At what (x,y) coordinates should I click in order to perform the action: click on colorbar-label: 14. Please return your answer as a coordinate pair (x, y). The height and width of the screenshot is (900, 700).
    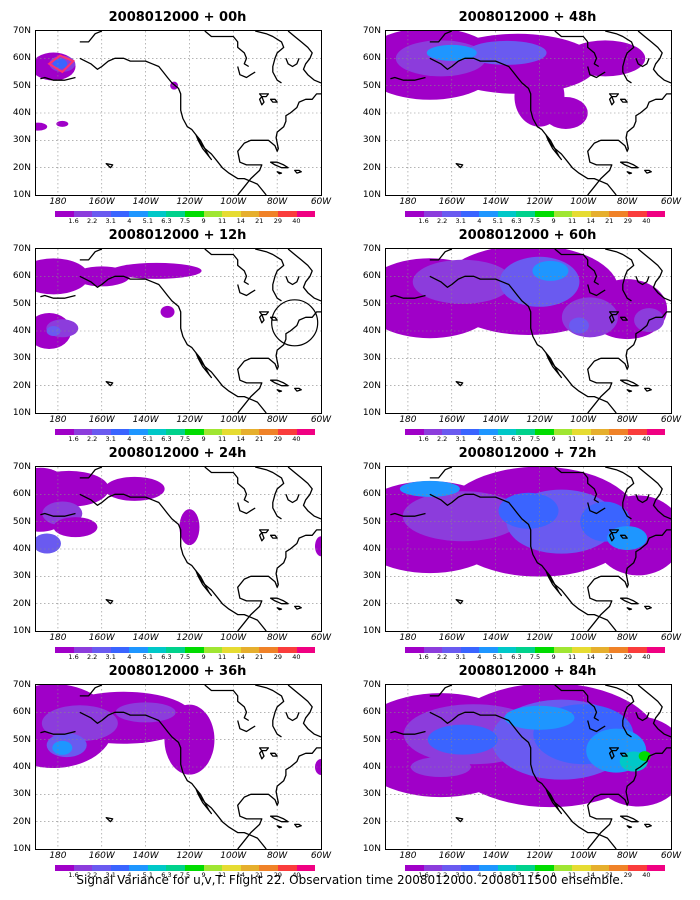
    Looking at the image, I should click on (240, 221).